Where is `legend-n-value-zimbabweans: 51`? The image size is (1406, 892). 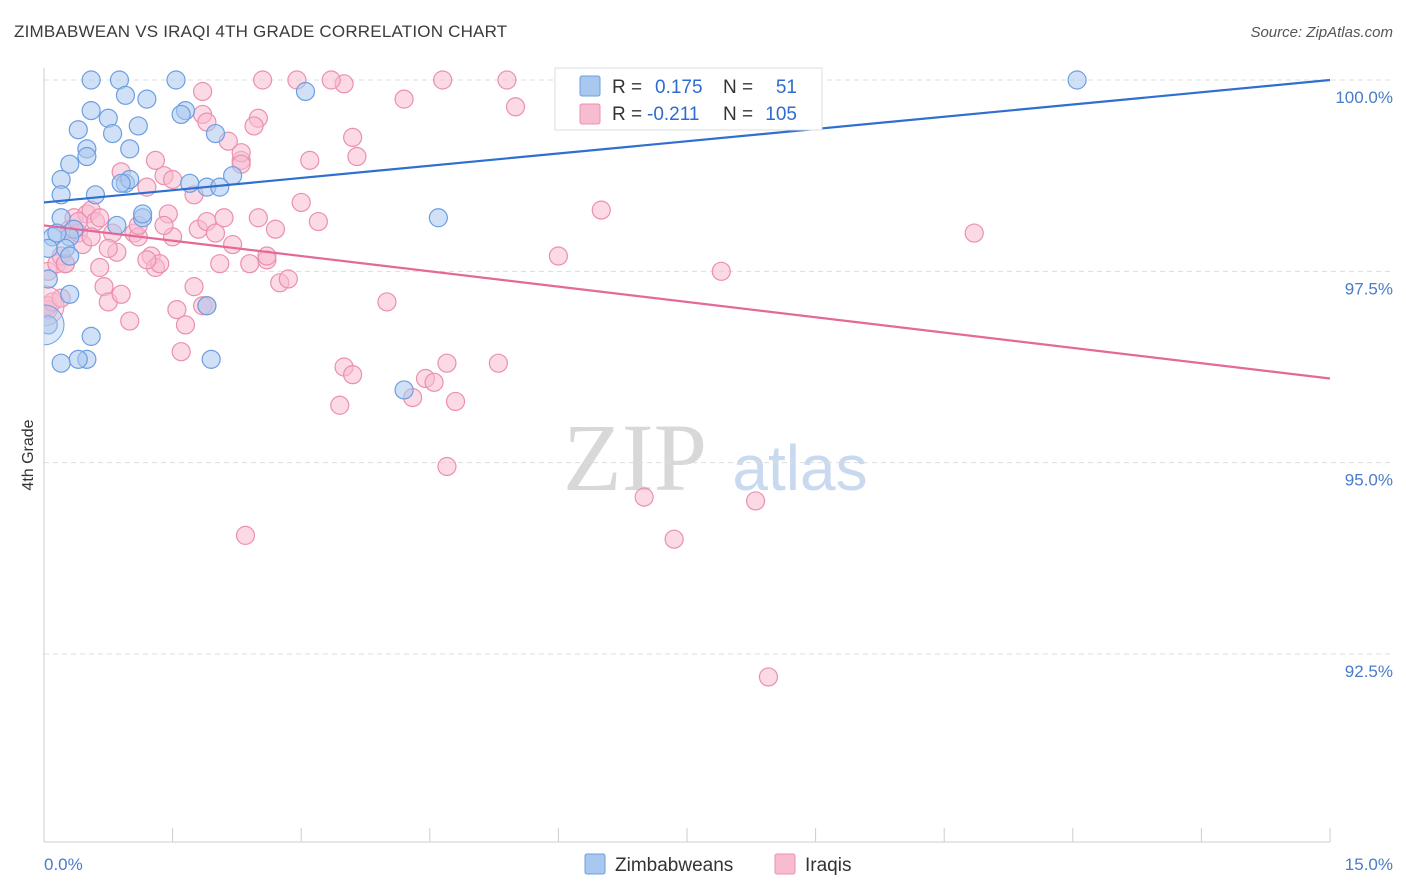
legend-n-value-zimbabweans: 51 is located at coordinates (786, 87).